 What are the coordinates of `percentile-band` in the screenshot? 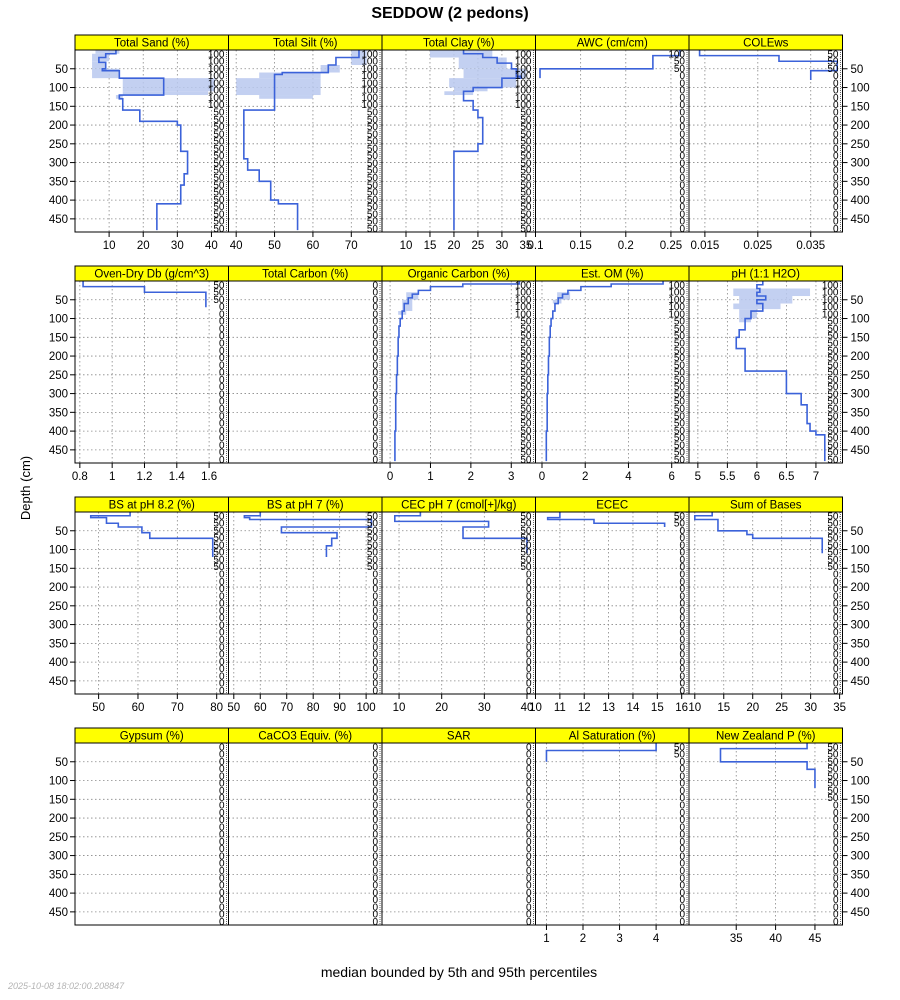 It's located at (757, 306).